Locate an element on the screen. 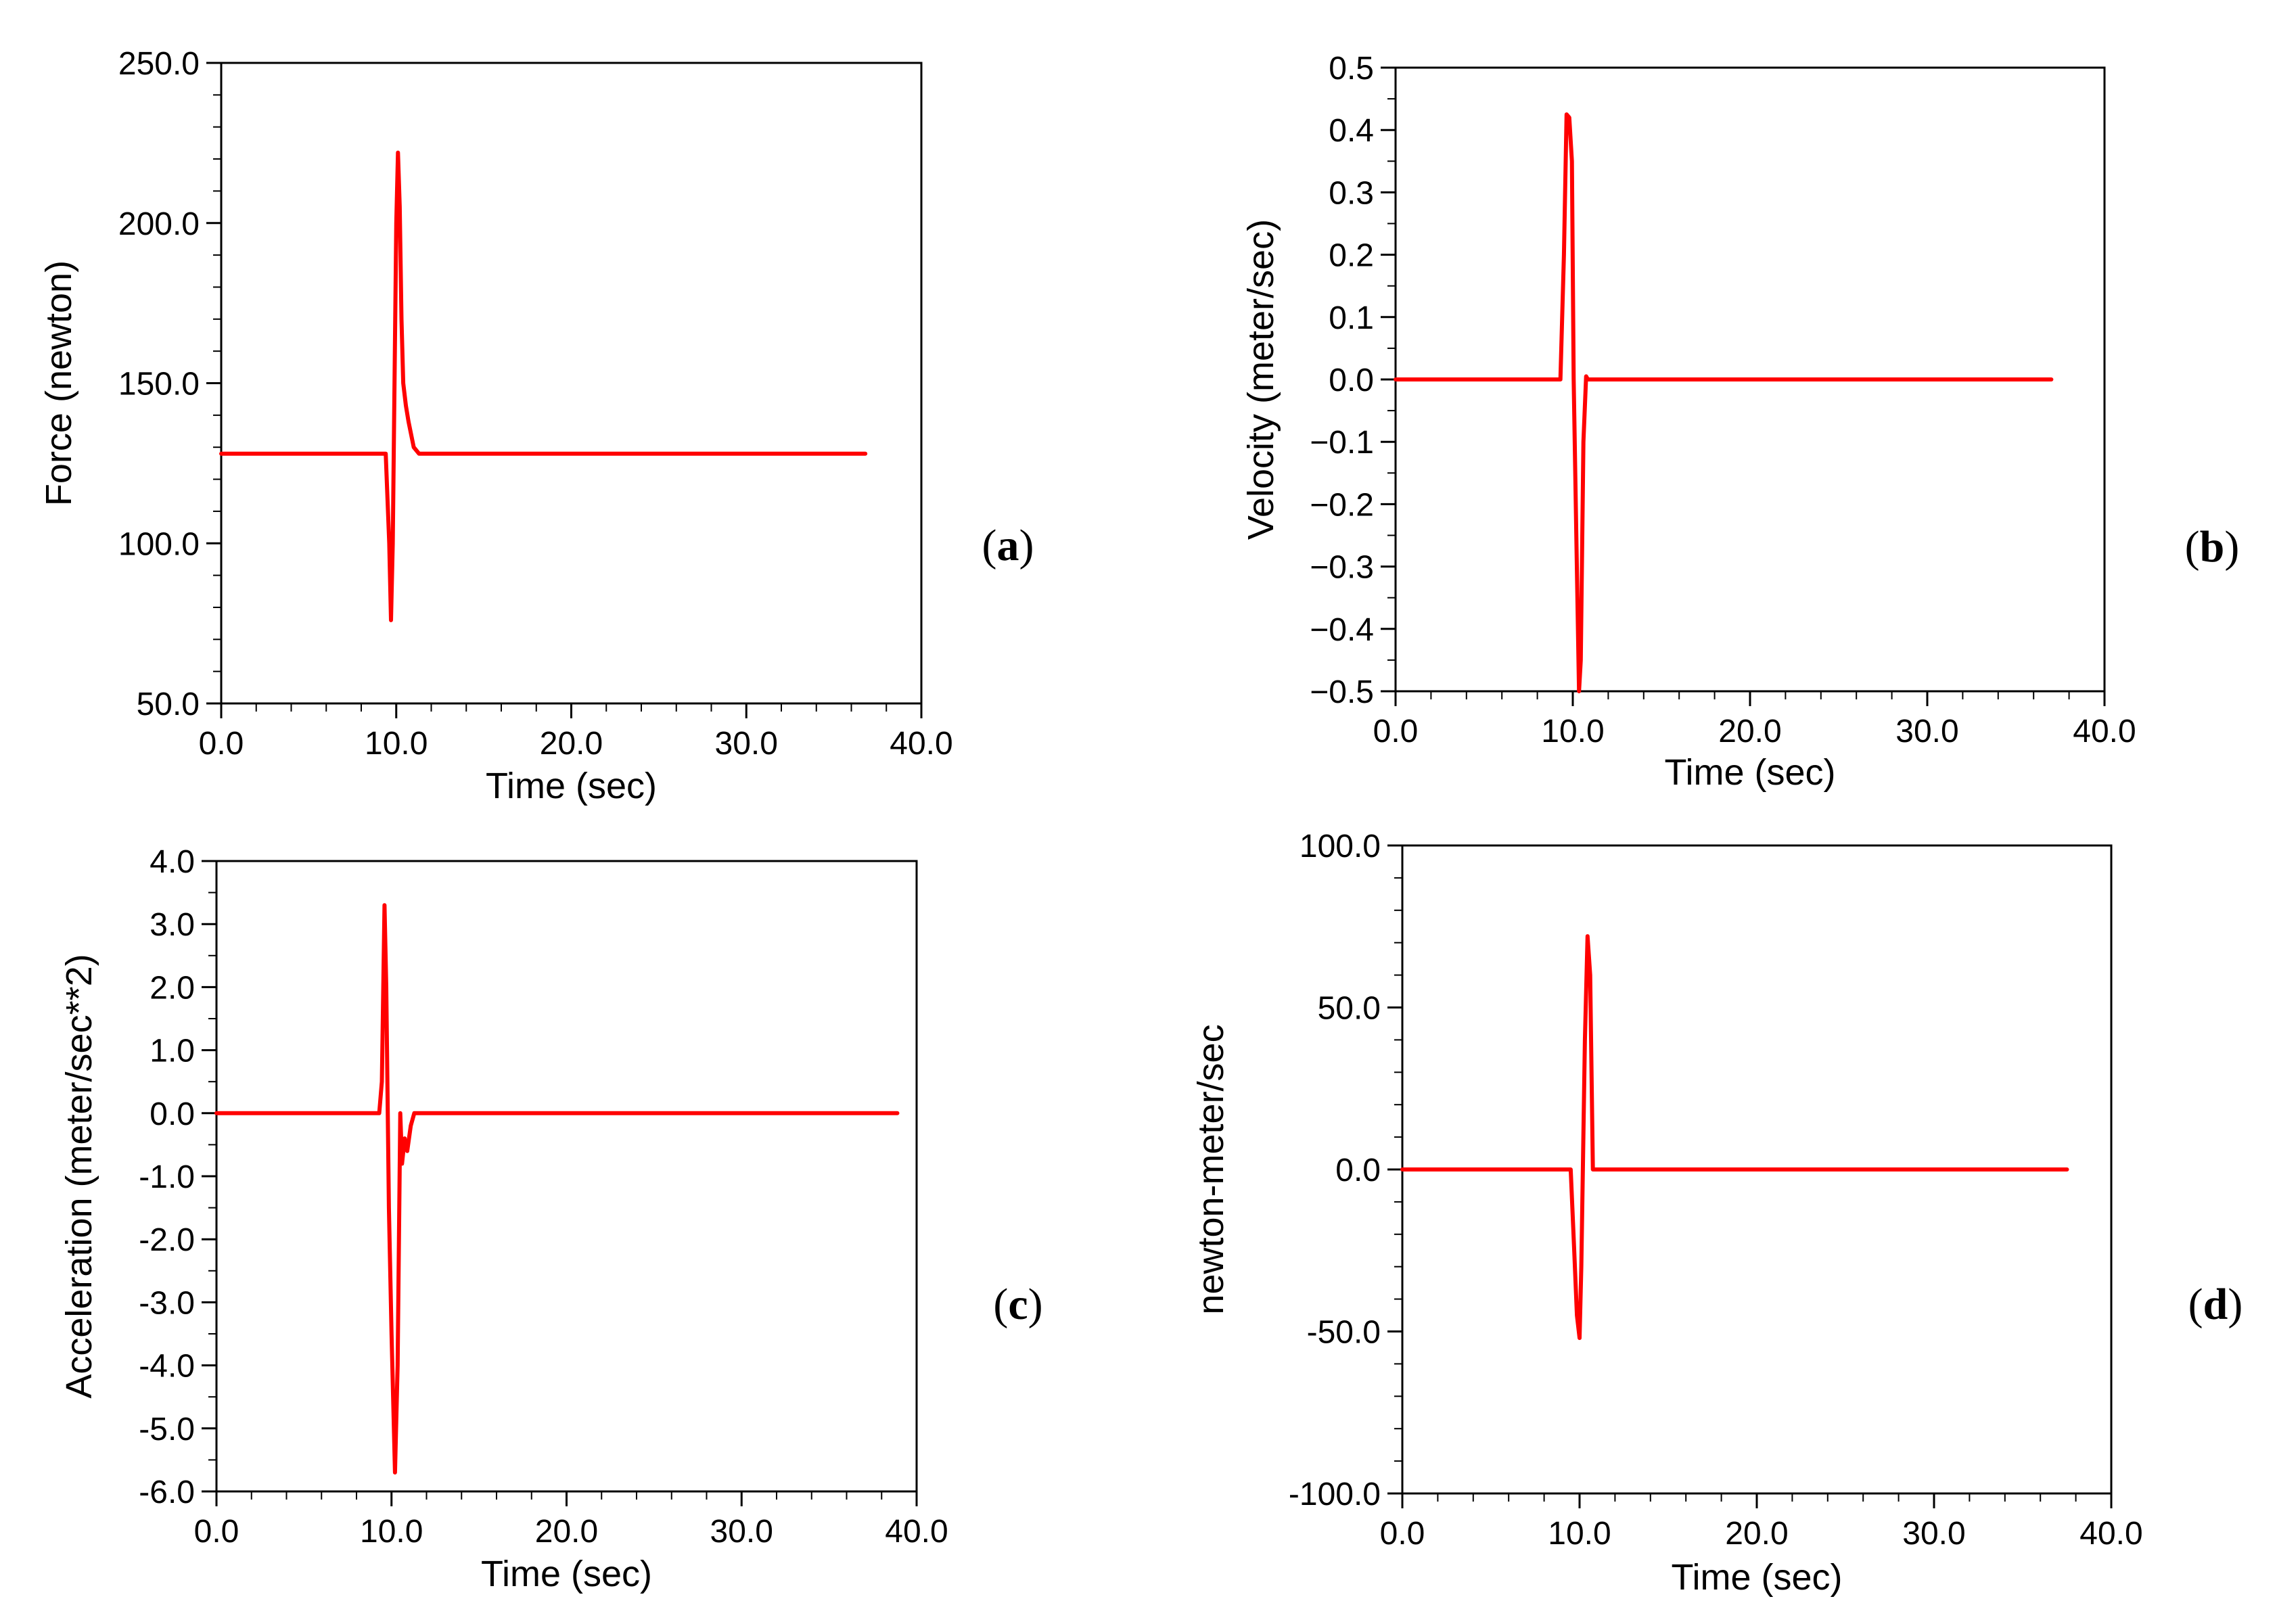  y-tick-label: -5.0 is located at coordinates (167, 1429).